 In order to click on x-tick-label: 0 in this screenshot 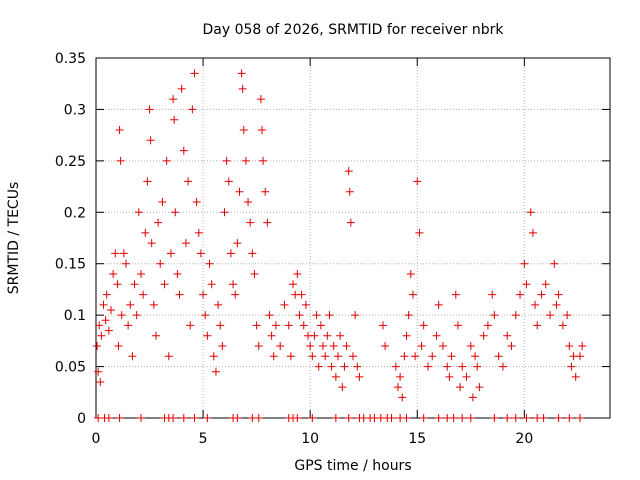, I will do `click(96, 439)`.